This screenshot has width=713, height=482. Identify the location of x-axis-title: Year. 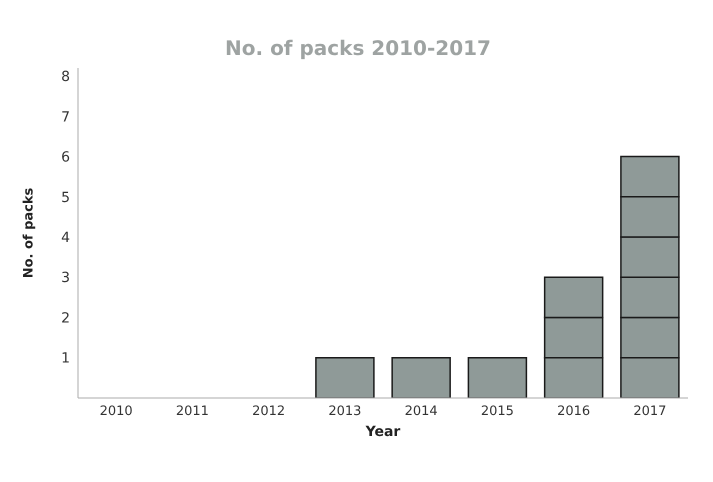
(382, 432).